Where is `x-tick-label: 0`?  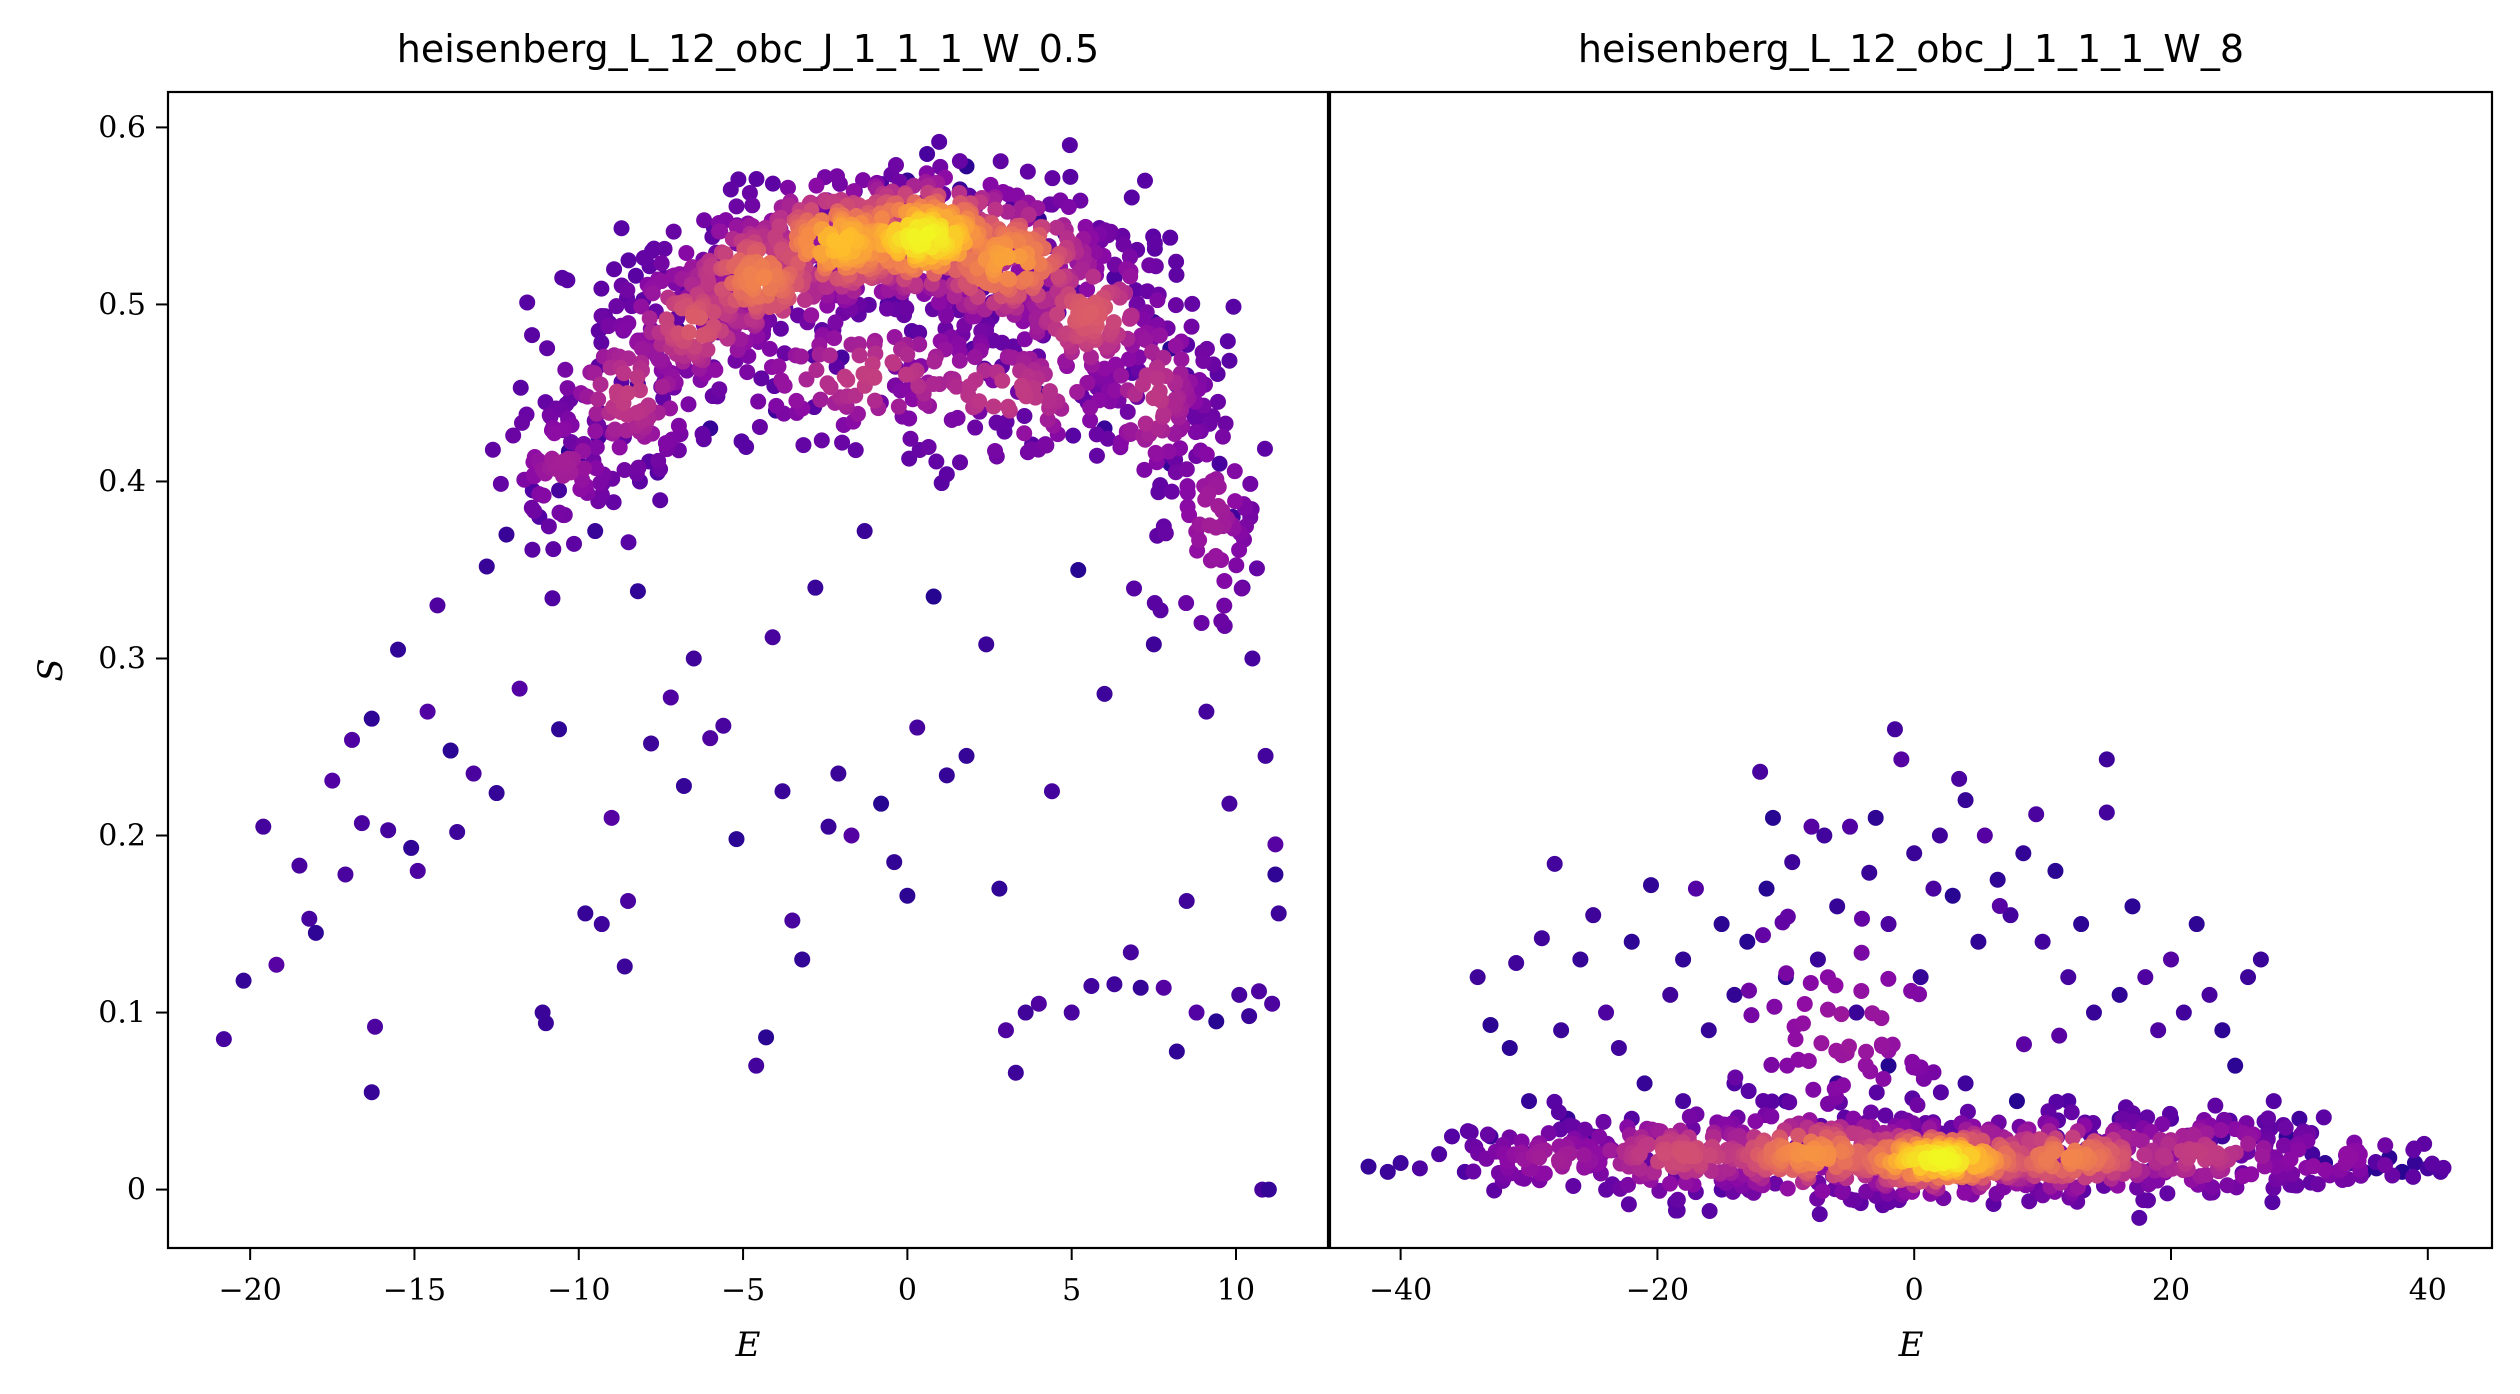 x-tick-label: 0 is located at coordinates (1914, 1290).